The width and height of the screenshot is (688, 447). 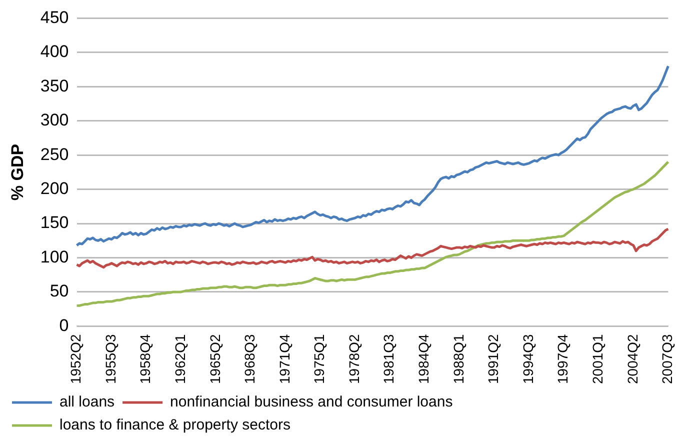 What do you see at coordinates (76, 359) in the screenshot?
I see `x-tick-label: 1952Q2` at bounding box center [76, 359].